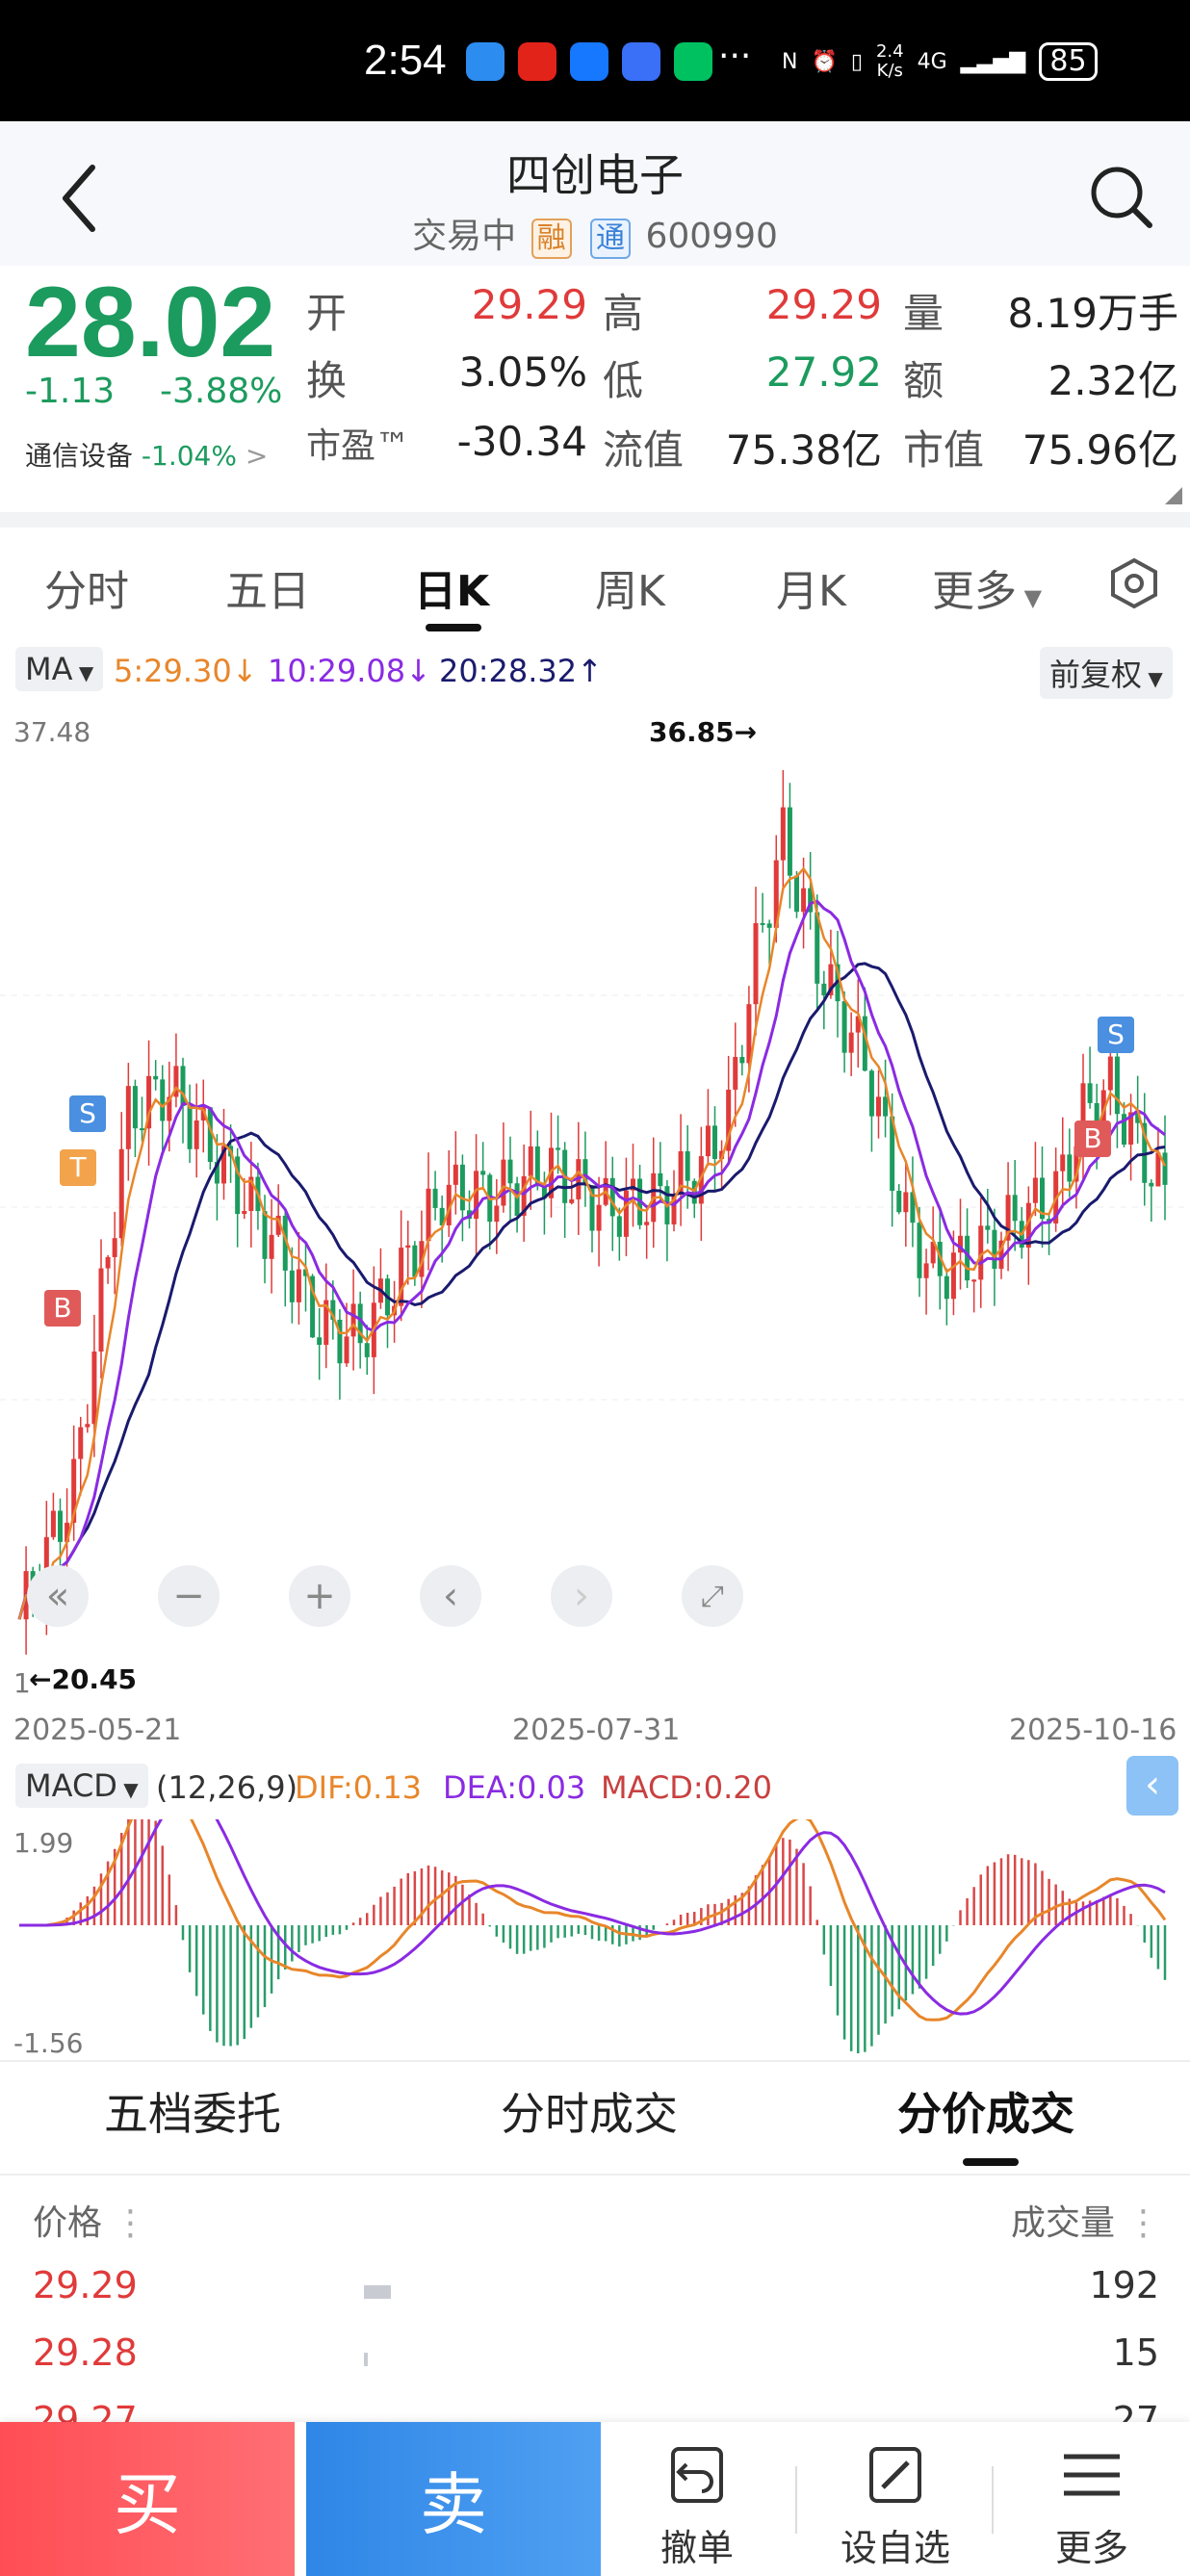 This screenshot has height=2576, width=1190. What do you see at coordinates (611, 239) in the screenshot?
I see `connect-tag: 通` at bounding box center [611, 239].